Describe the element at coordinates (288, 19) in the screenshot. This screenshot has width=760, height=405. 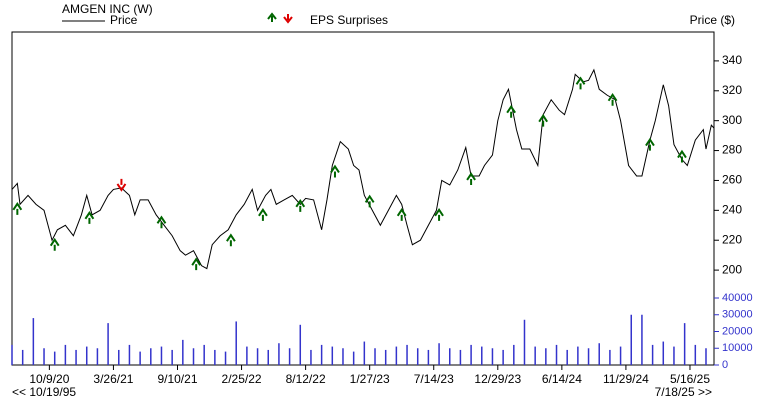
I see `legend-down-arrow` at that location.